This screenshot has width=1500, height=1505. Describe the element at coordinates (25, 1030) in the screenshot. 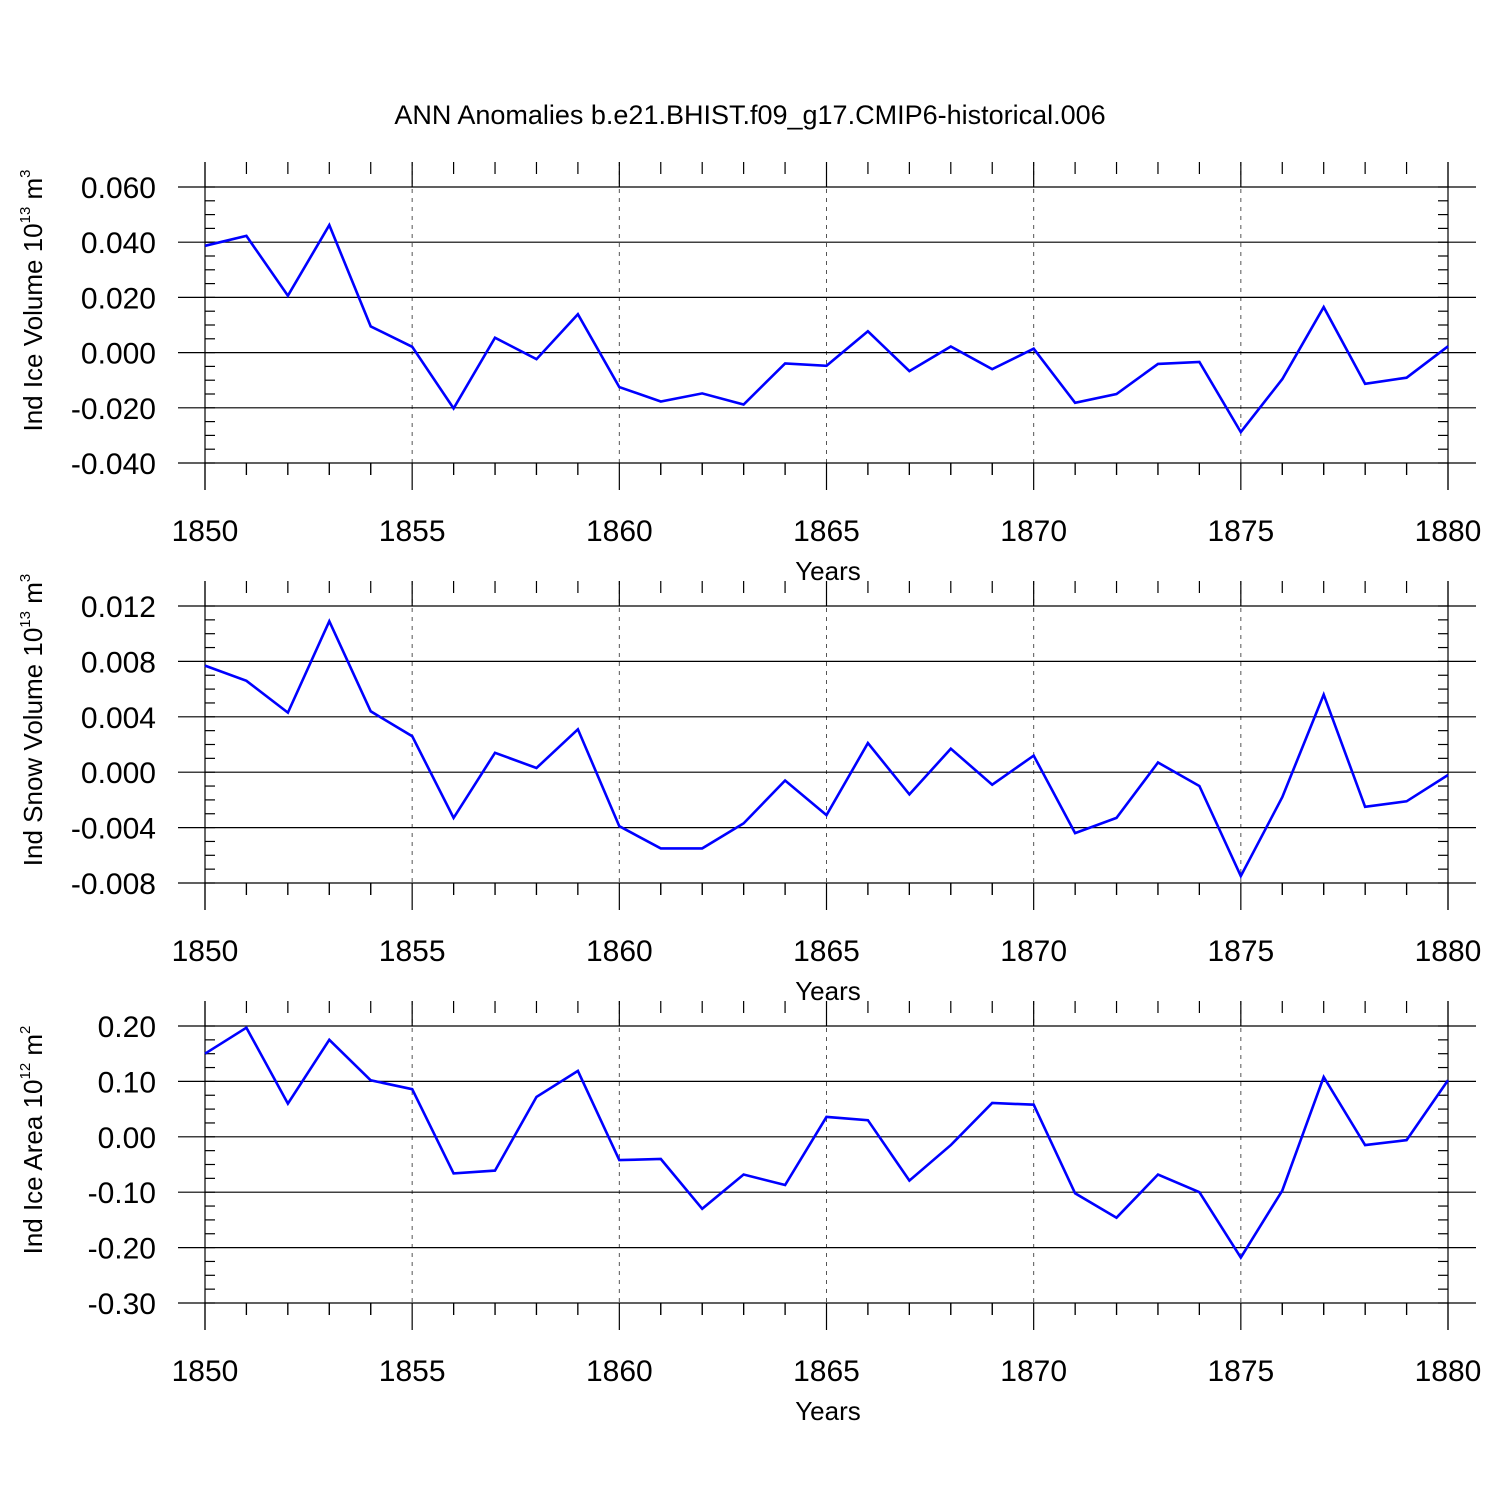

I see `y-axis-title-unit-exponent: 2` at that location.